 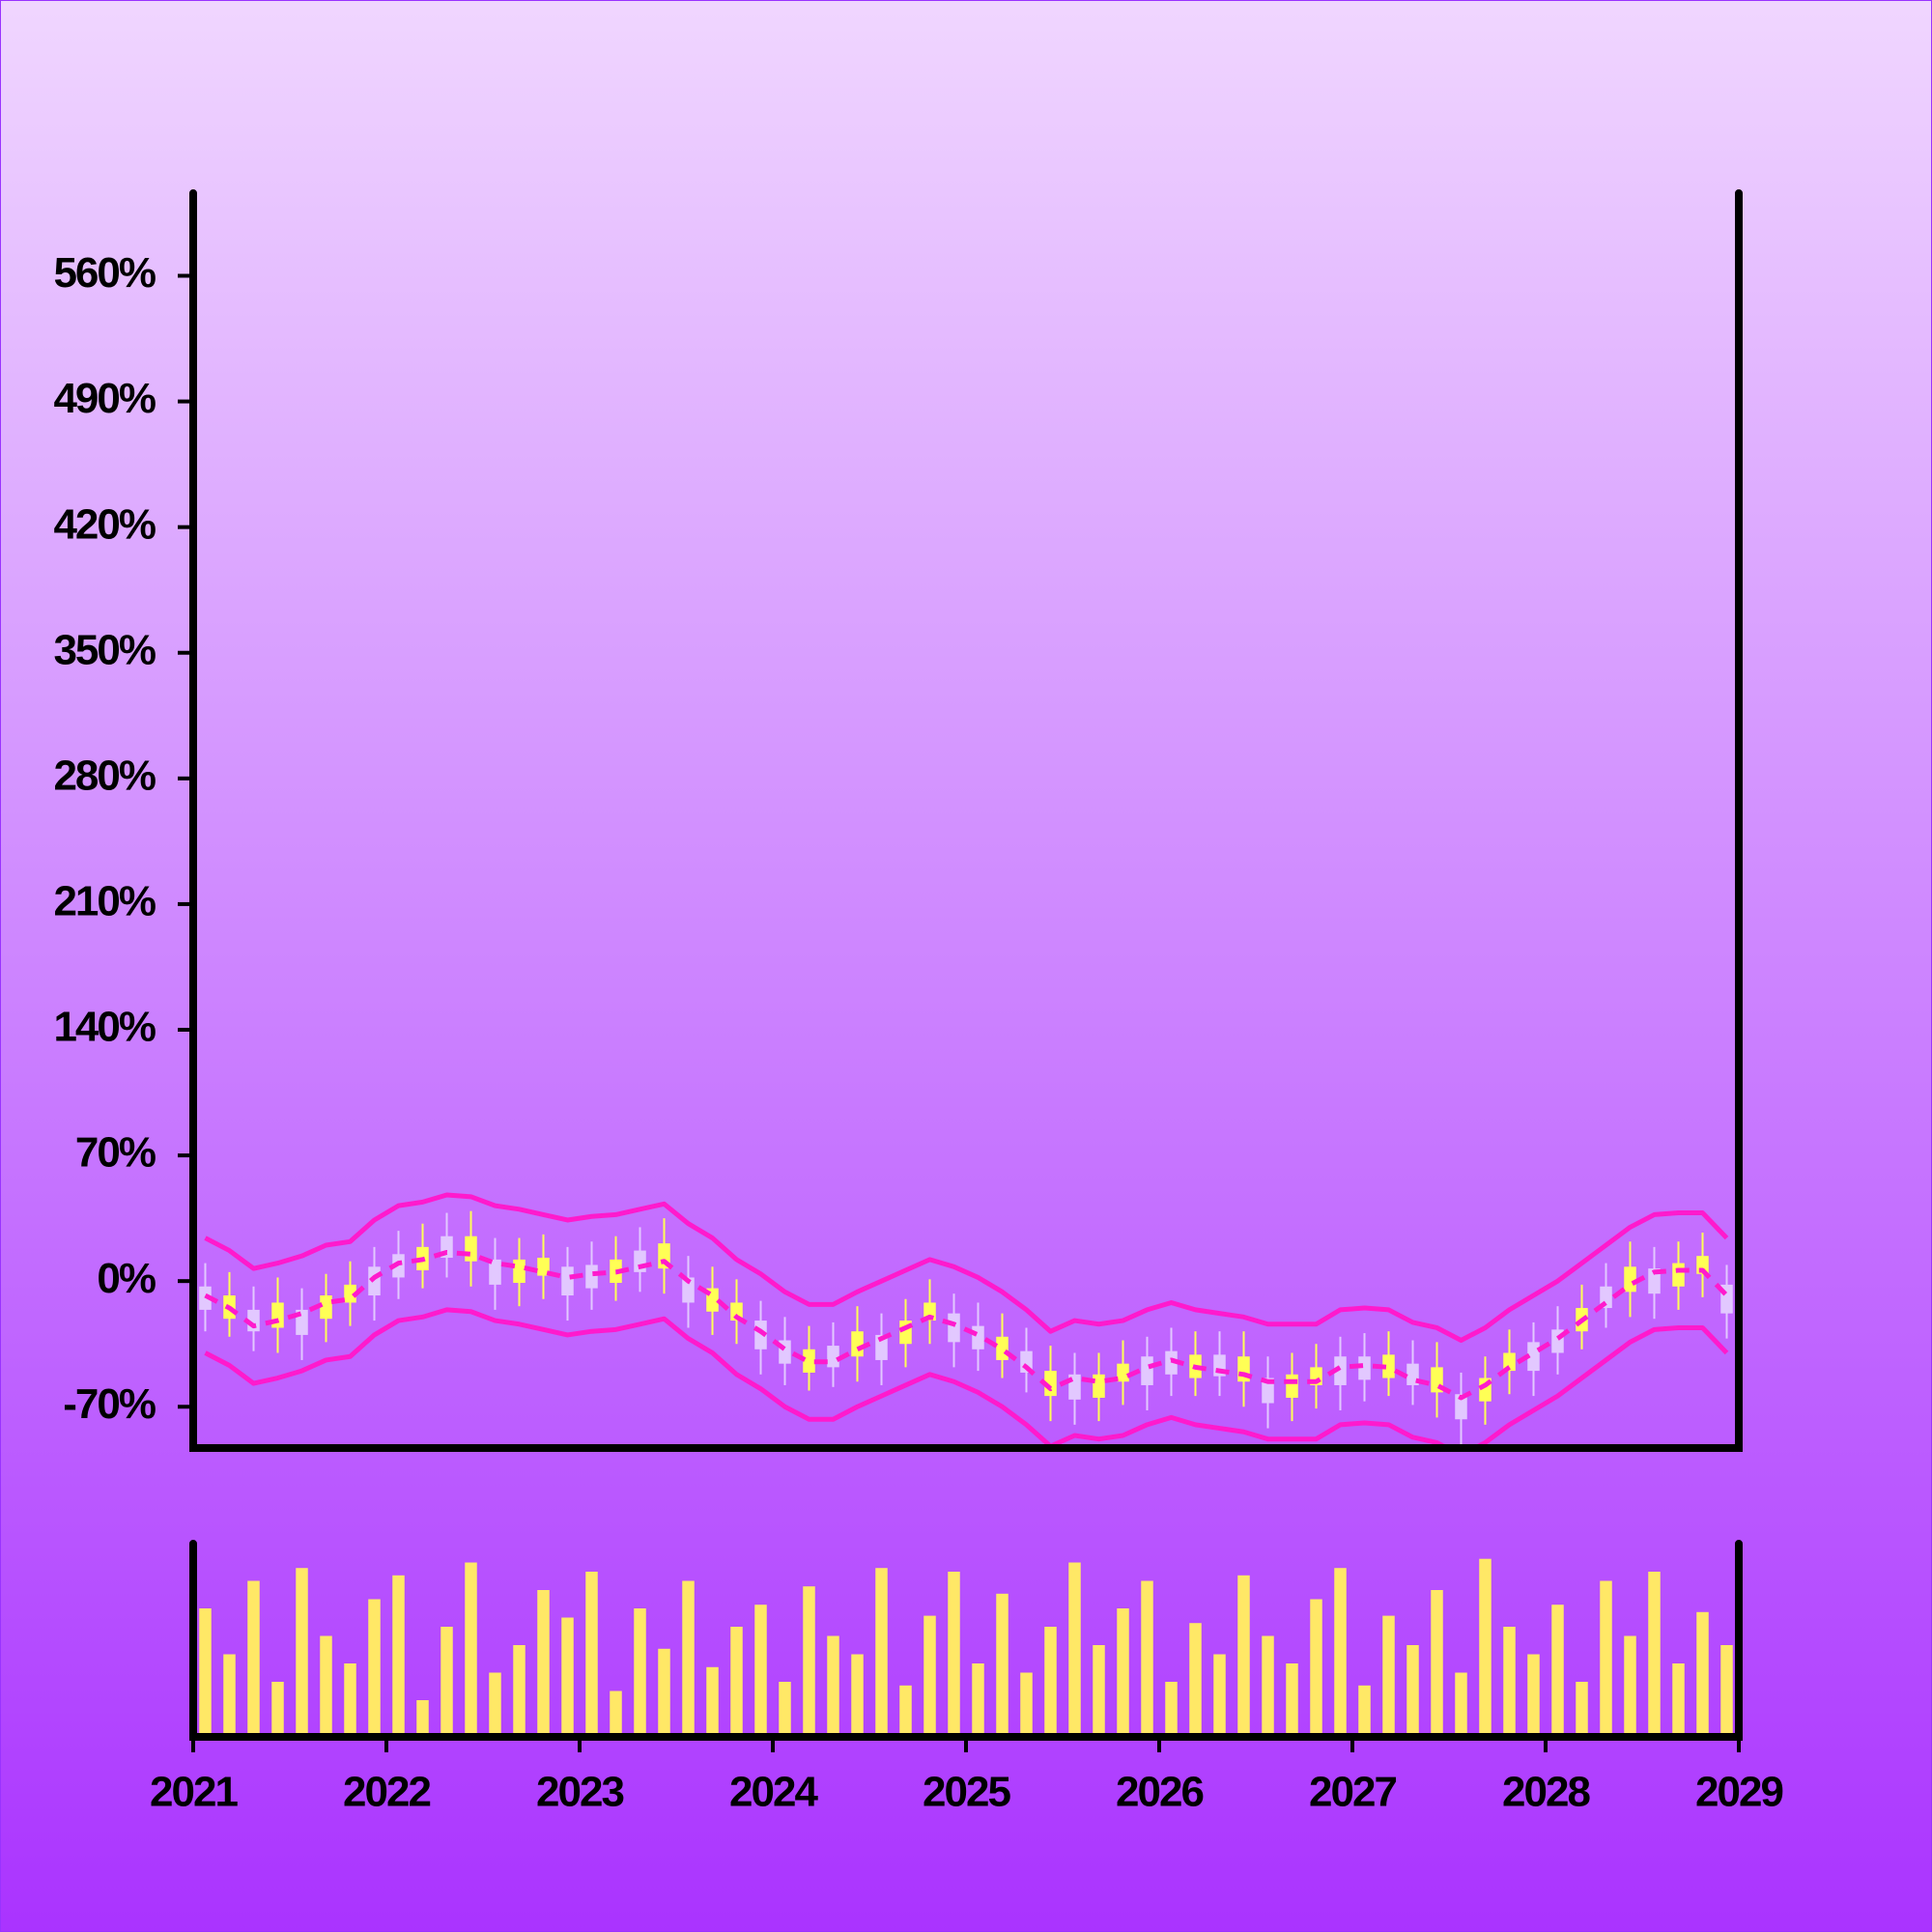 What do you see at coordinates (966, 1267) in the screenshot?
I see `upper-band` at bounding box center [966, 1267].